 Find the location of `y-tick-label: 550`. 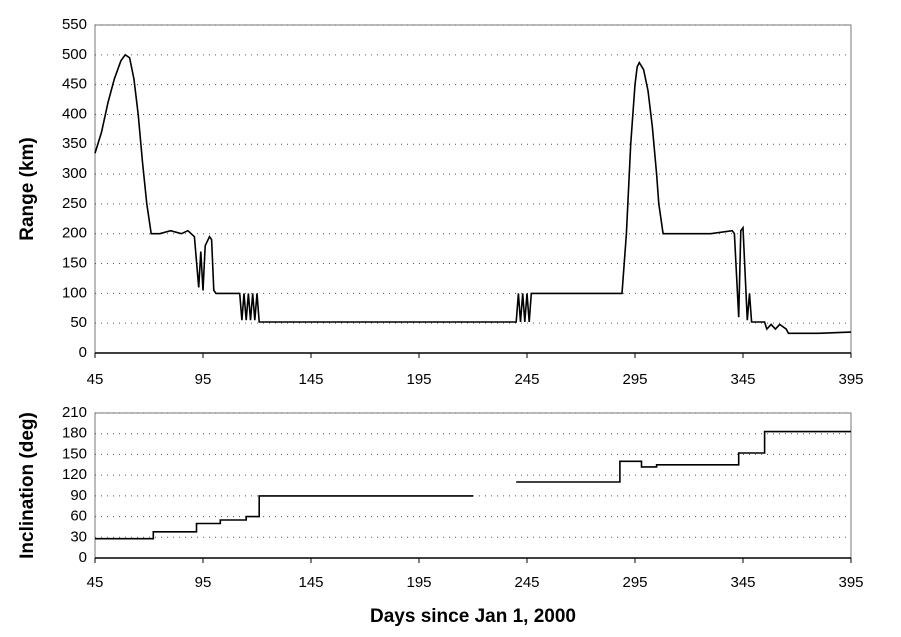

y-tick-label: 550 is located at coordinates (74, 24).